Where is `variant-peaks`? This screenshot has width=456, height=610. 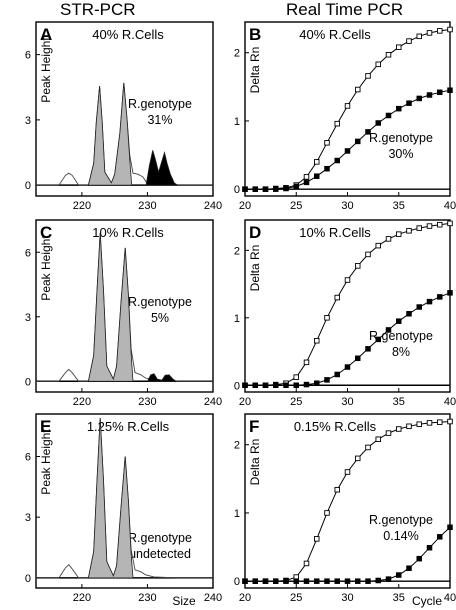 variant-peaks is located at coordinates (162, 168).